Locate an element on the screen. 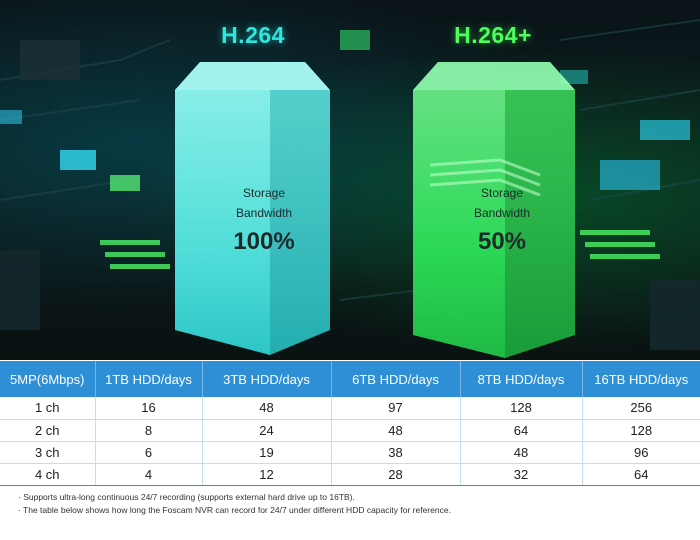  h264plus-title: H.264+ is located at coordinates (493, 35).